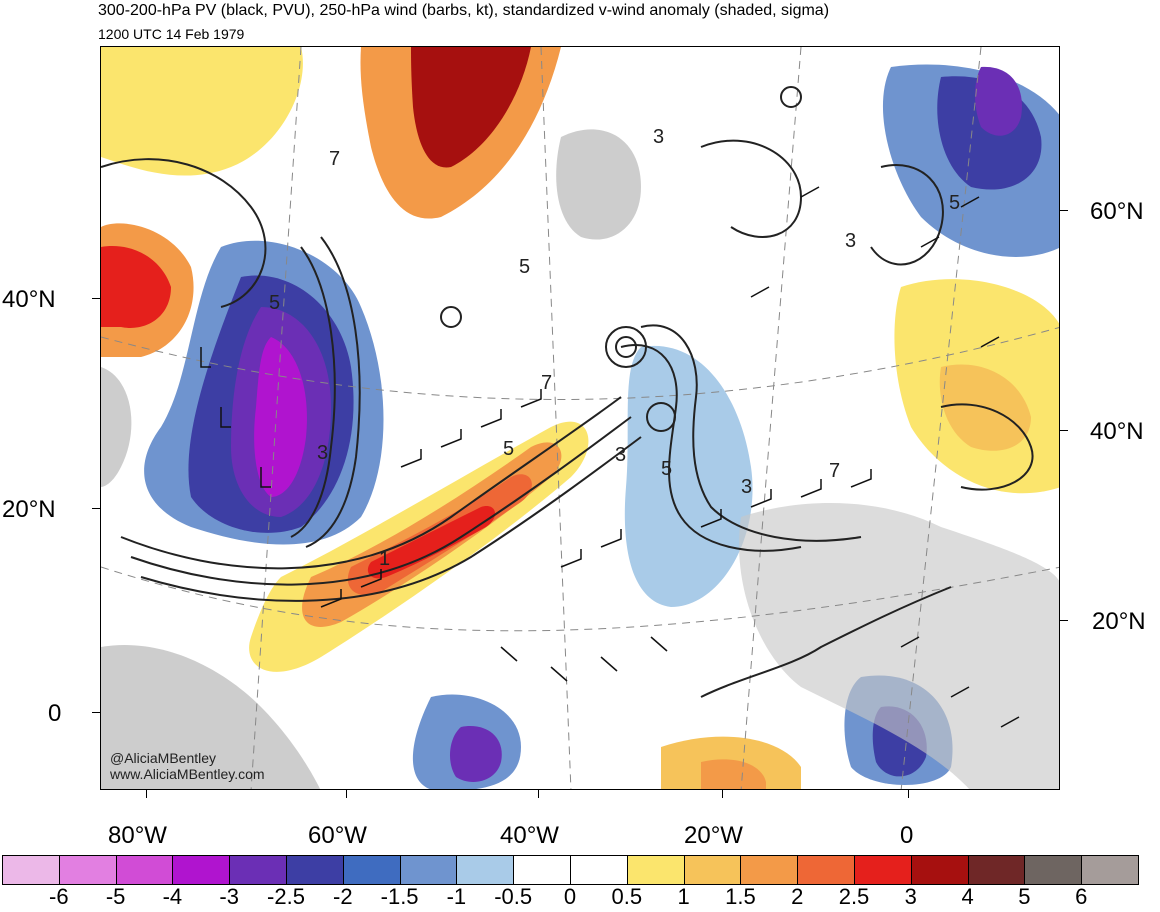 The width and height of the screenshot is (1160, 912). What do you see at coordinates (1081, 896) in the screenshot?
I see `colorbar-label: 6` at bounding box center [1081, 896].